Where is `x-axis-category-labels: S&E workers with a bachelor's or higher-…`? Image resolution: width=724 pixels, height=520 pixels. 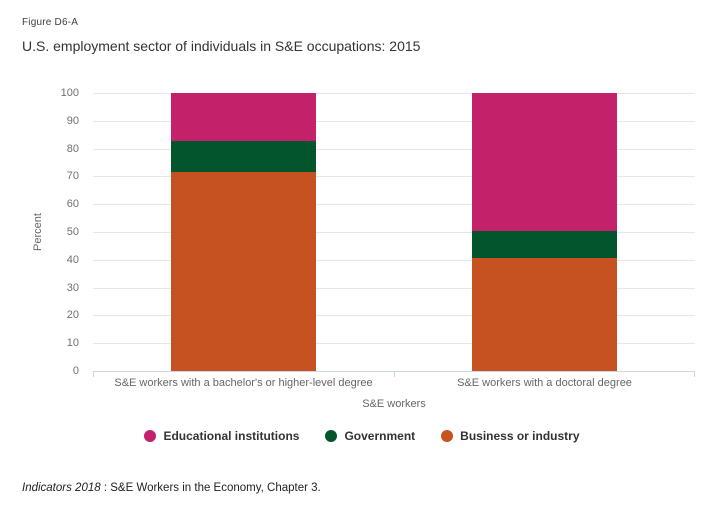
x-axis-category-labels: S&E workers with a bachelor's or higher-… is located at coordinates (394, 383).